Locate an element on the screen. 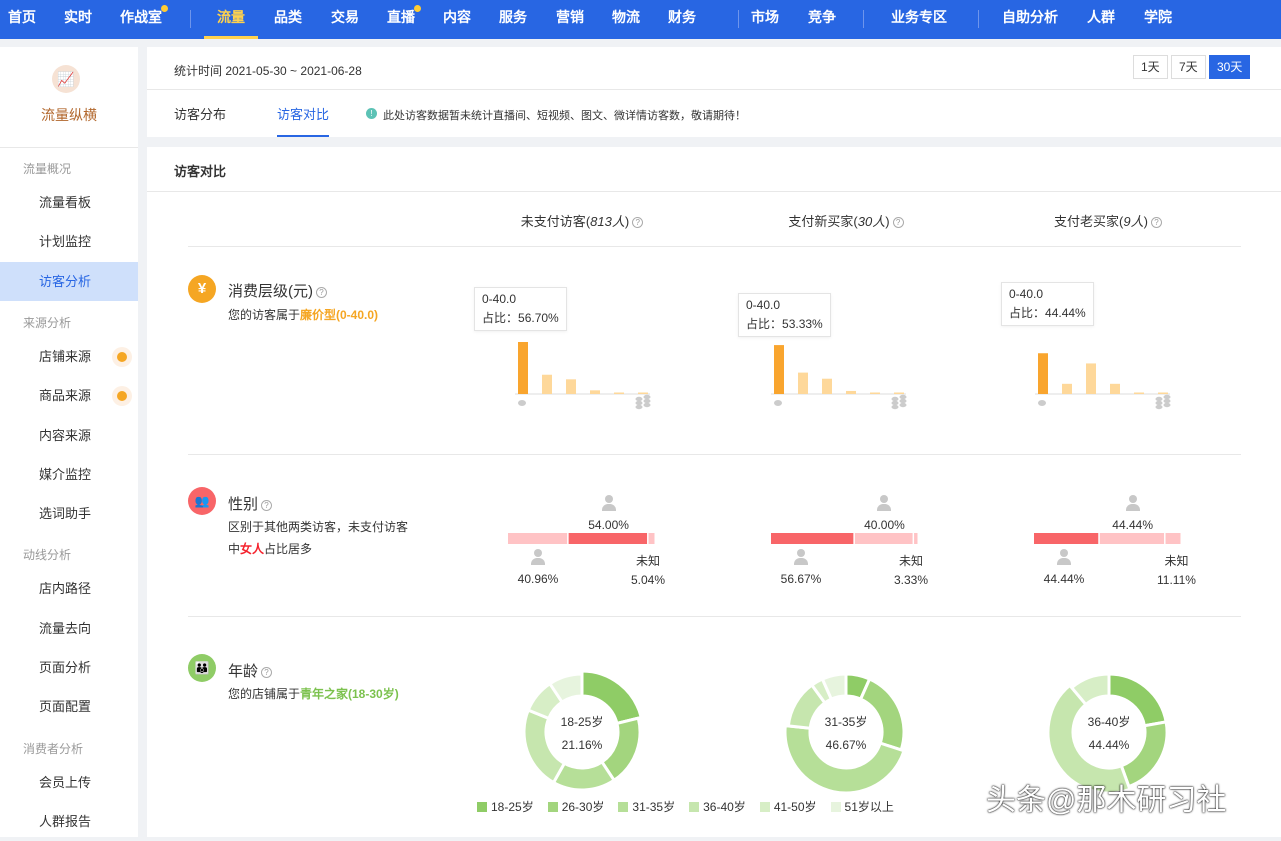 The image size is (1281, 841). nav-item: 业务专区 is located at coordinates (919, 17).